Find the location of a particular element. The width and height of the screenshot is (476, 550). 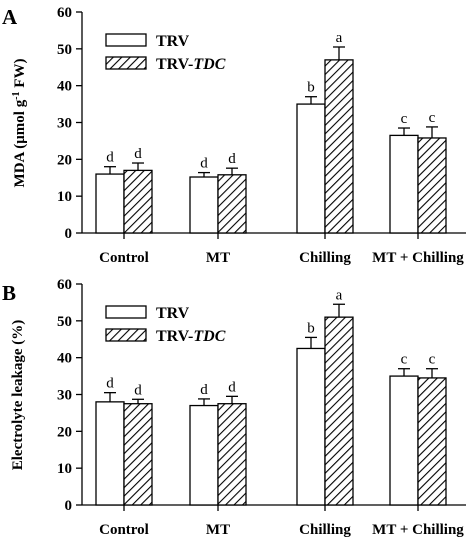

y-axis-label-unit: FW) is located at coordinates (20, 75).